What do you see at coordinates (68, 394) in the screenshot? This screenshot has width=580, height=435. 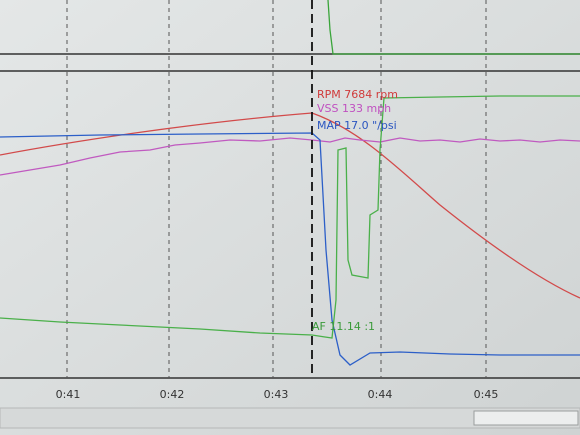 I see `time-tick-label: 0:41` at bounding box center [68, 394].